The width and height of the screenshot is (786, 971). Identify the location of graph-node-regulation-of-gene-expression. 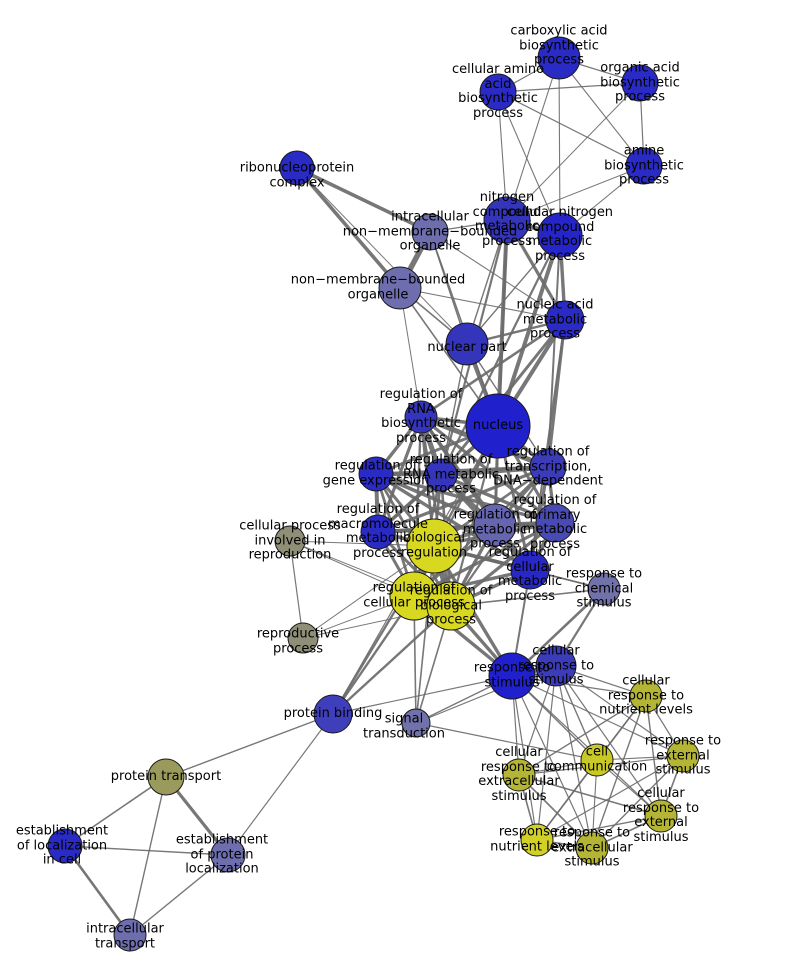
(376, 474).